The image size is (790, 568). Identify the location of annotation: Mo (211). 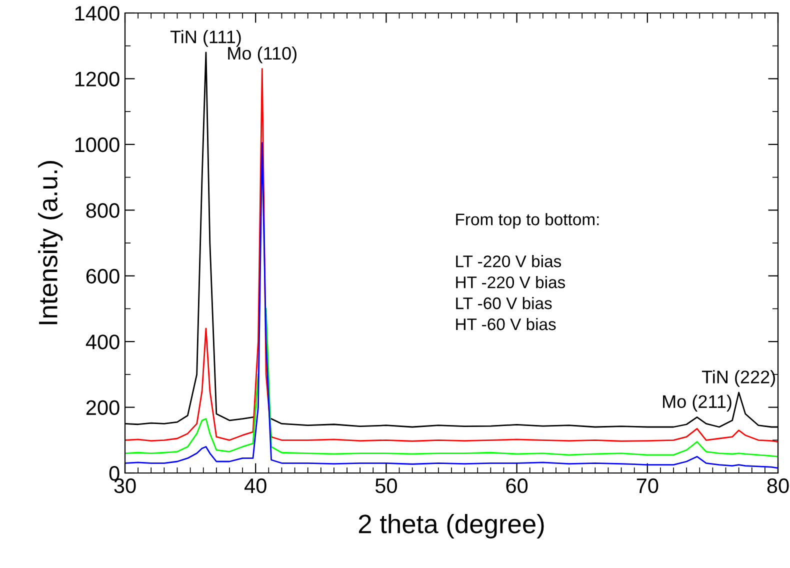
(697, 403).